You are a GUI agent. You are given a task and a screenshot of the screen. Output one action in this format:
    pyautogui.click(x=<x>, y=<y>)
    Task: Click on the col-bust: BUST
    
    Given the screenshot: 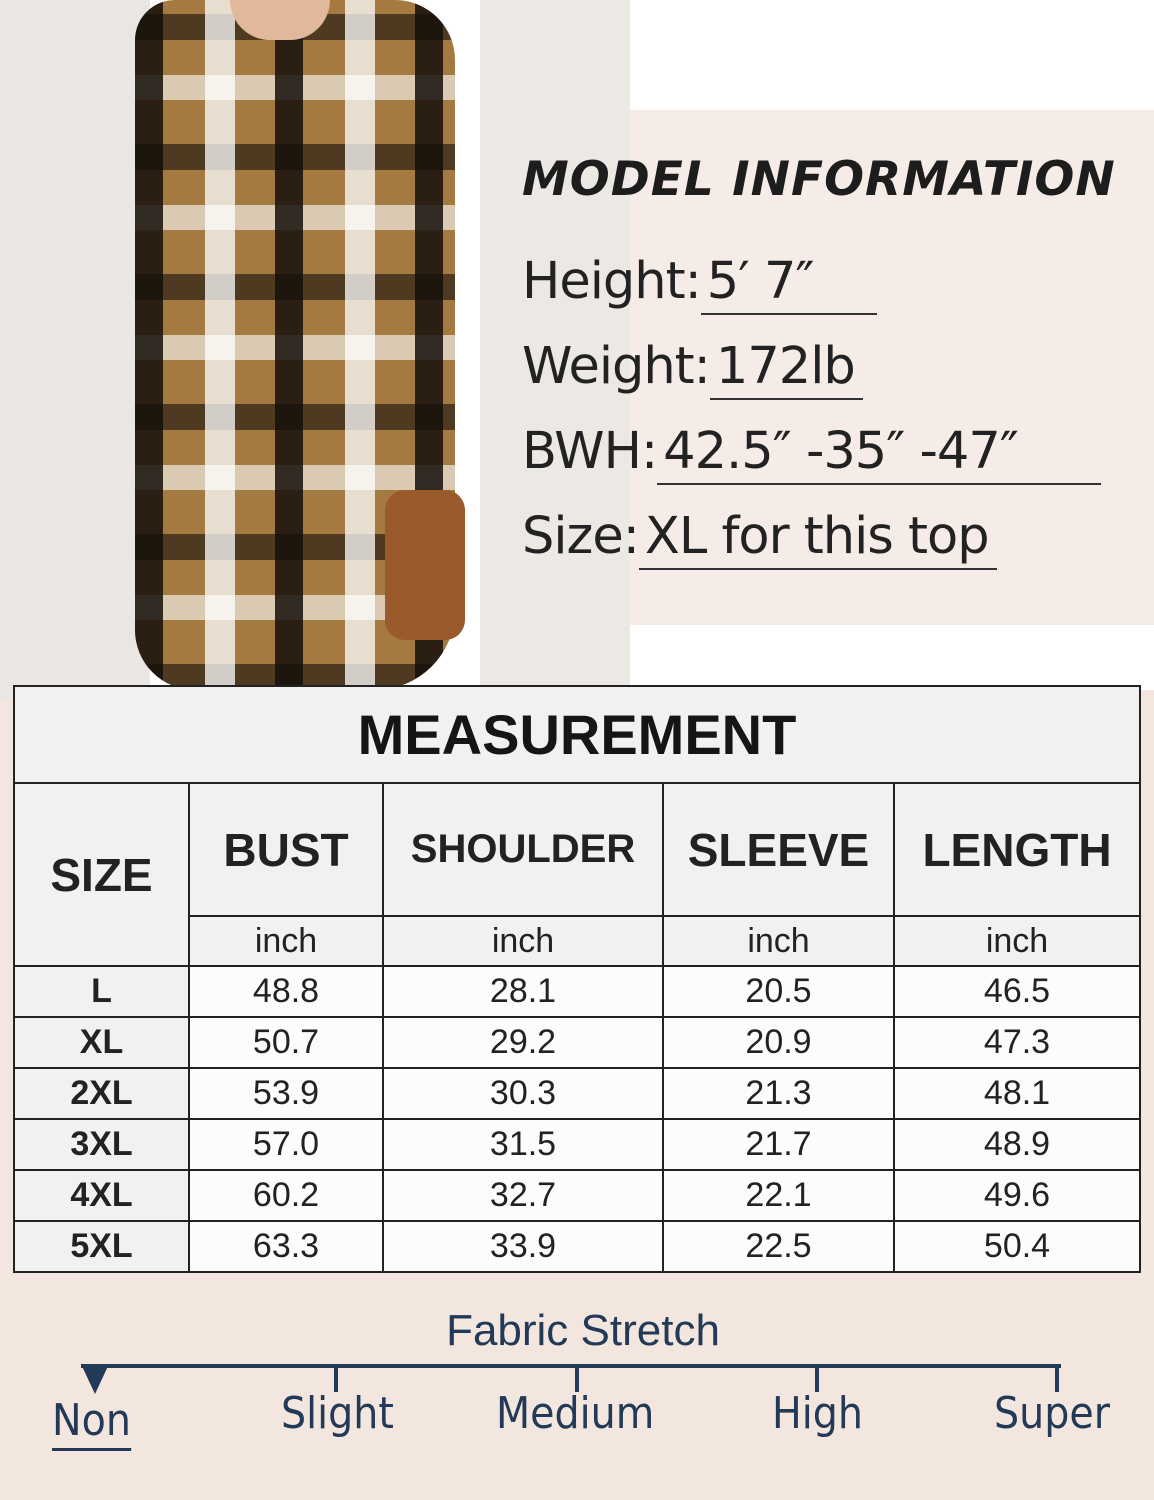 What is the action you would take?
    pyautogui.click(x=286, y=849)
    